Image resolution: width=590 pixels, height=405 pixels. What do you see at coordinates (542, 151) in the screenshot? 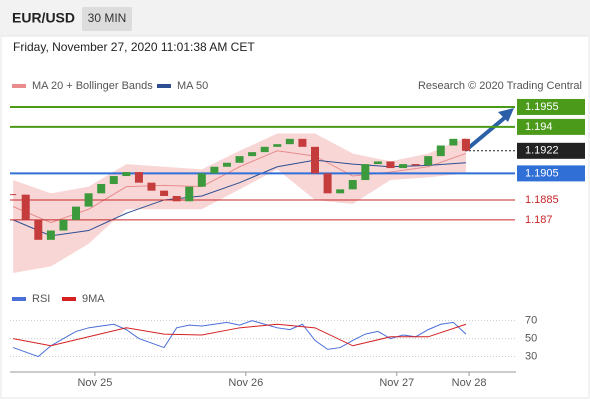
I see `level-label: 1.1922` at bounding box center [542, 151].